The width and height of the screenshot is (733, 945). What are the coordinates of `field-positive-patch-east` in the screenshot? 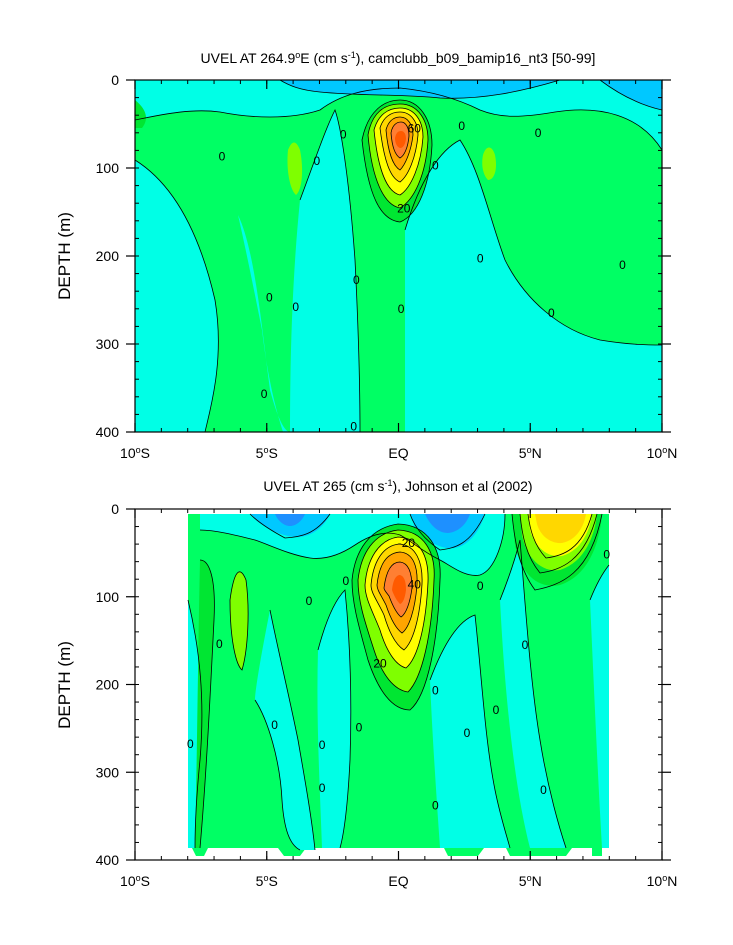 It's located at (489, 163).